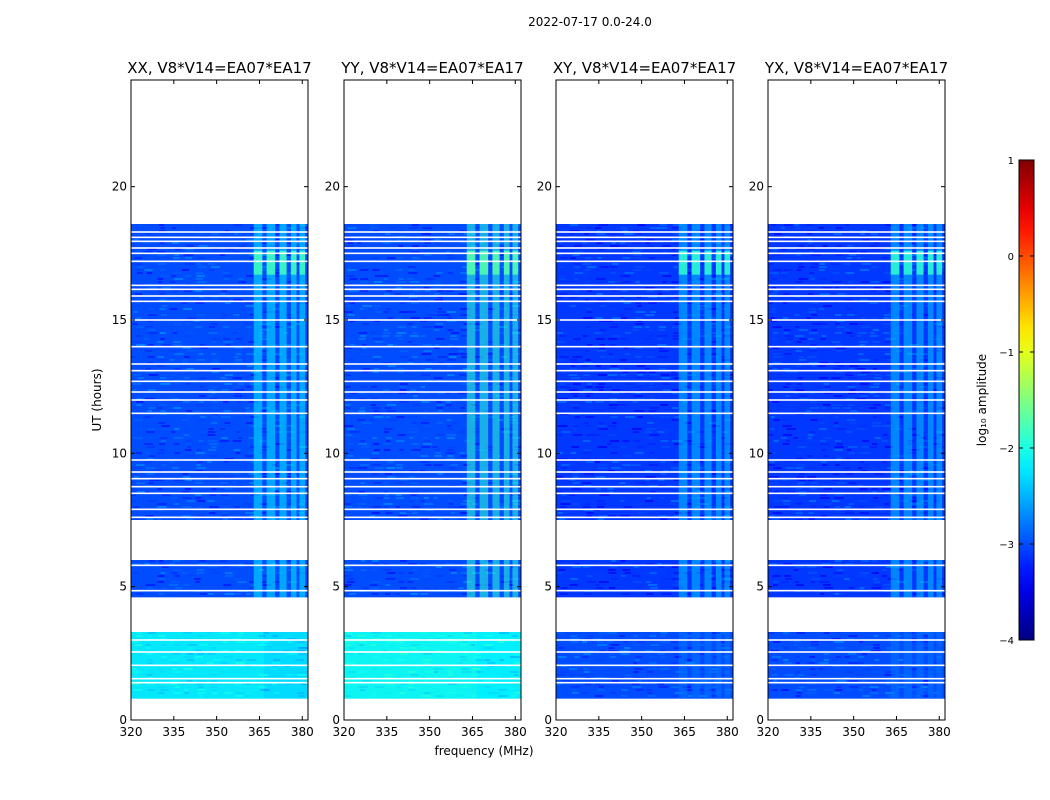  I want to click on colorbar-tick-label: −3, so click(1006, 545).